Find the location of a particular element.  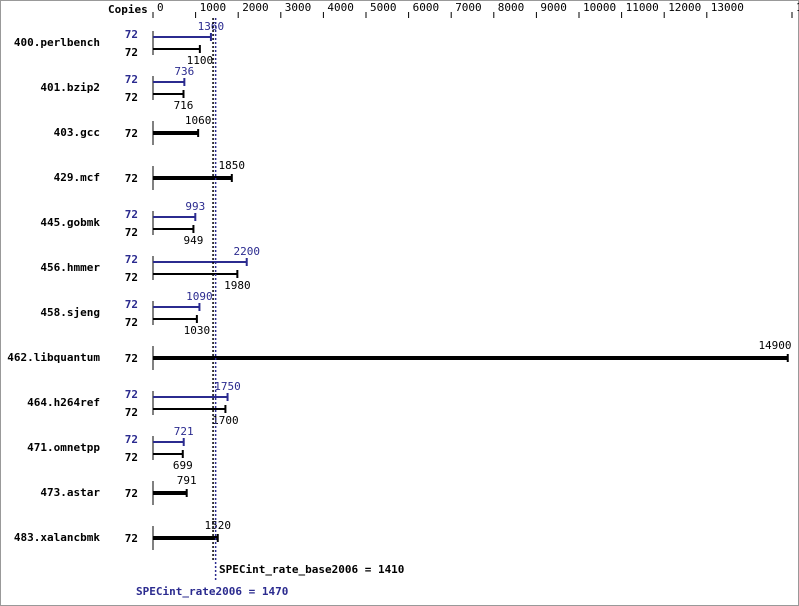

x-tick-label: 7000 is located at coordinates (468, 7).